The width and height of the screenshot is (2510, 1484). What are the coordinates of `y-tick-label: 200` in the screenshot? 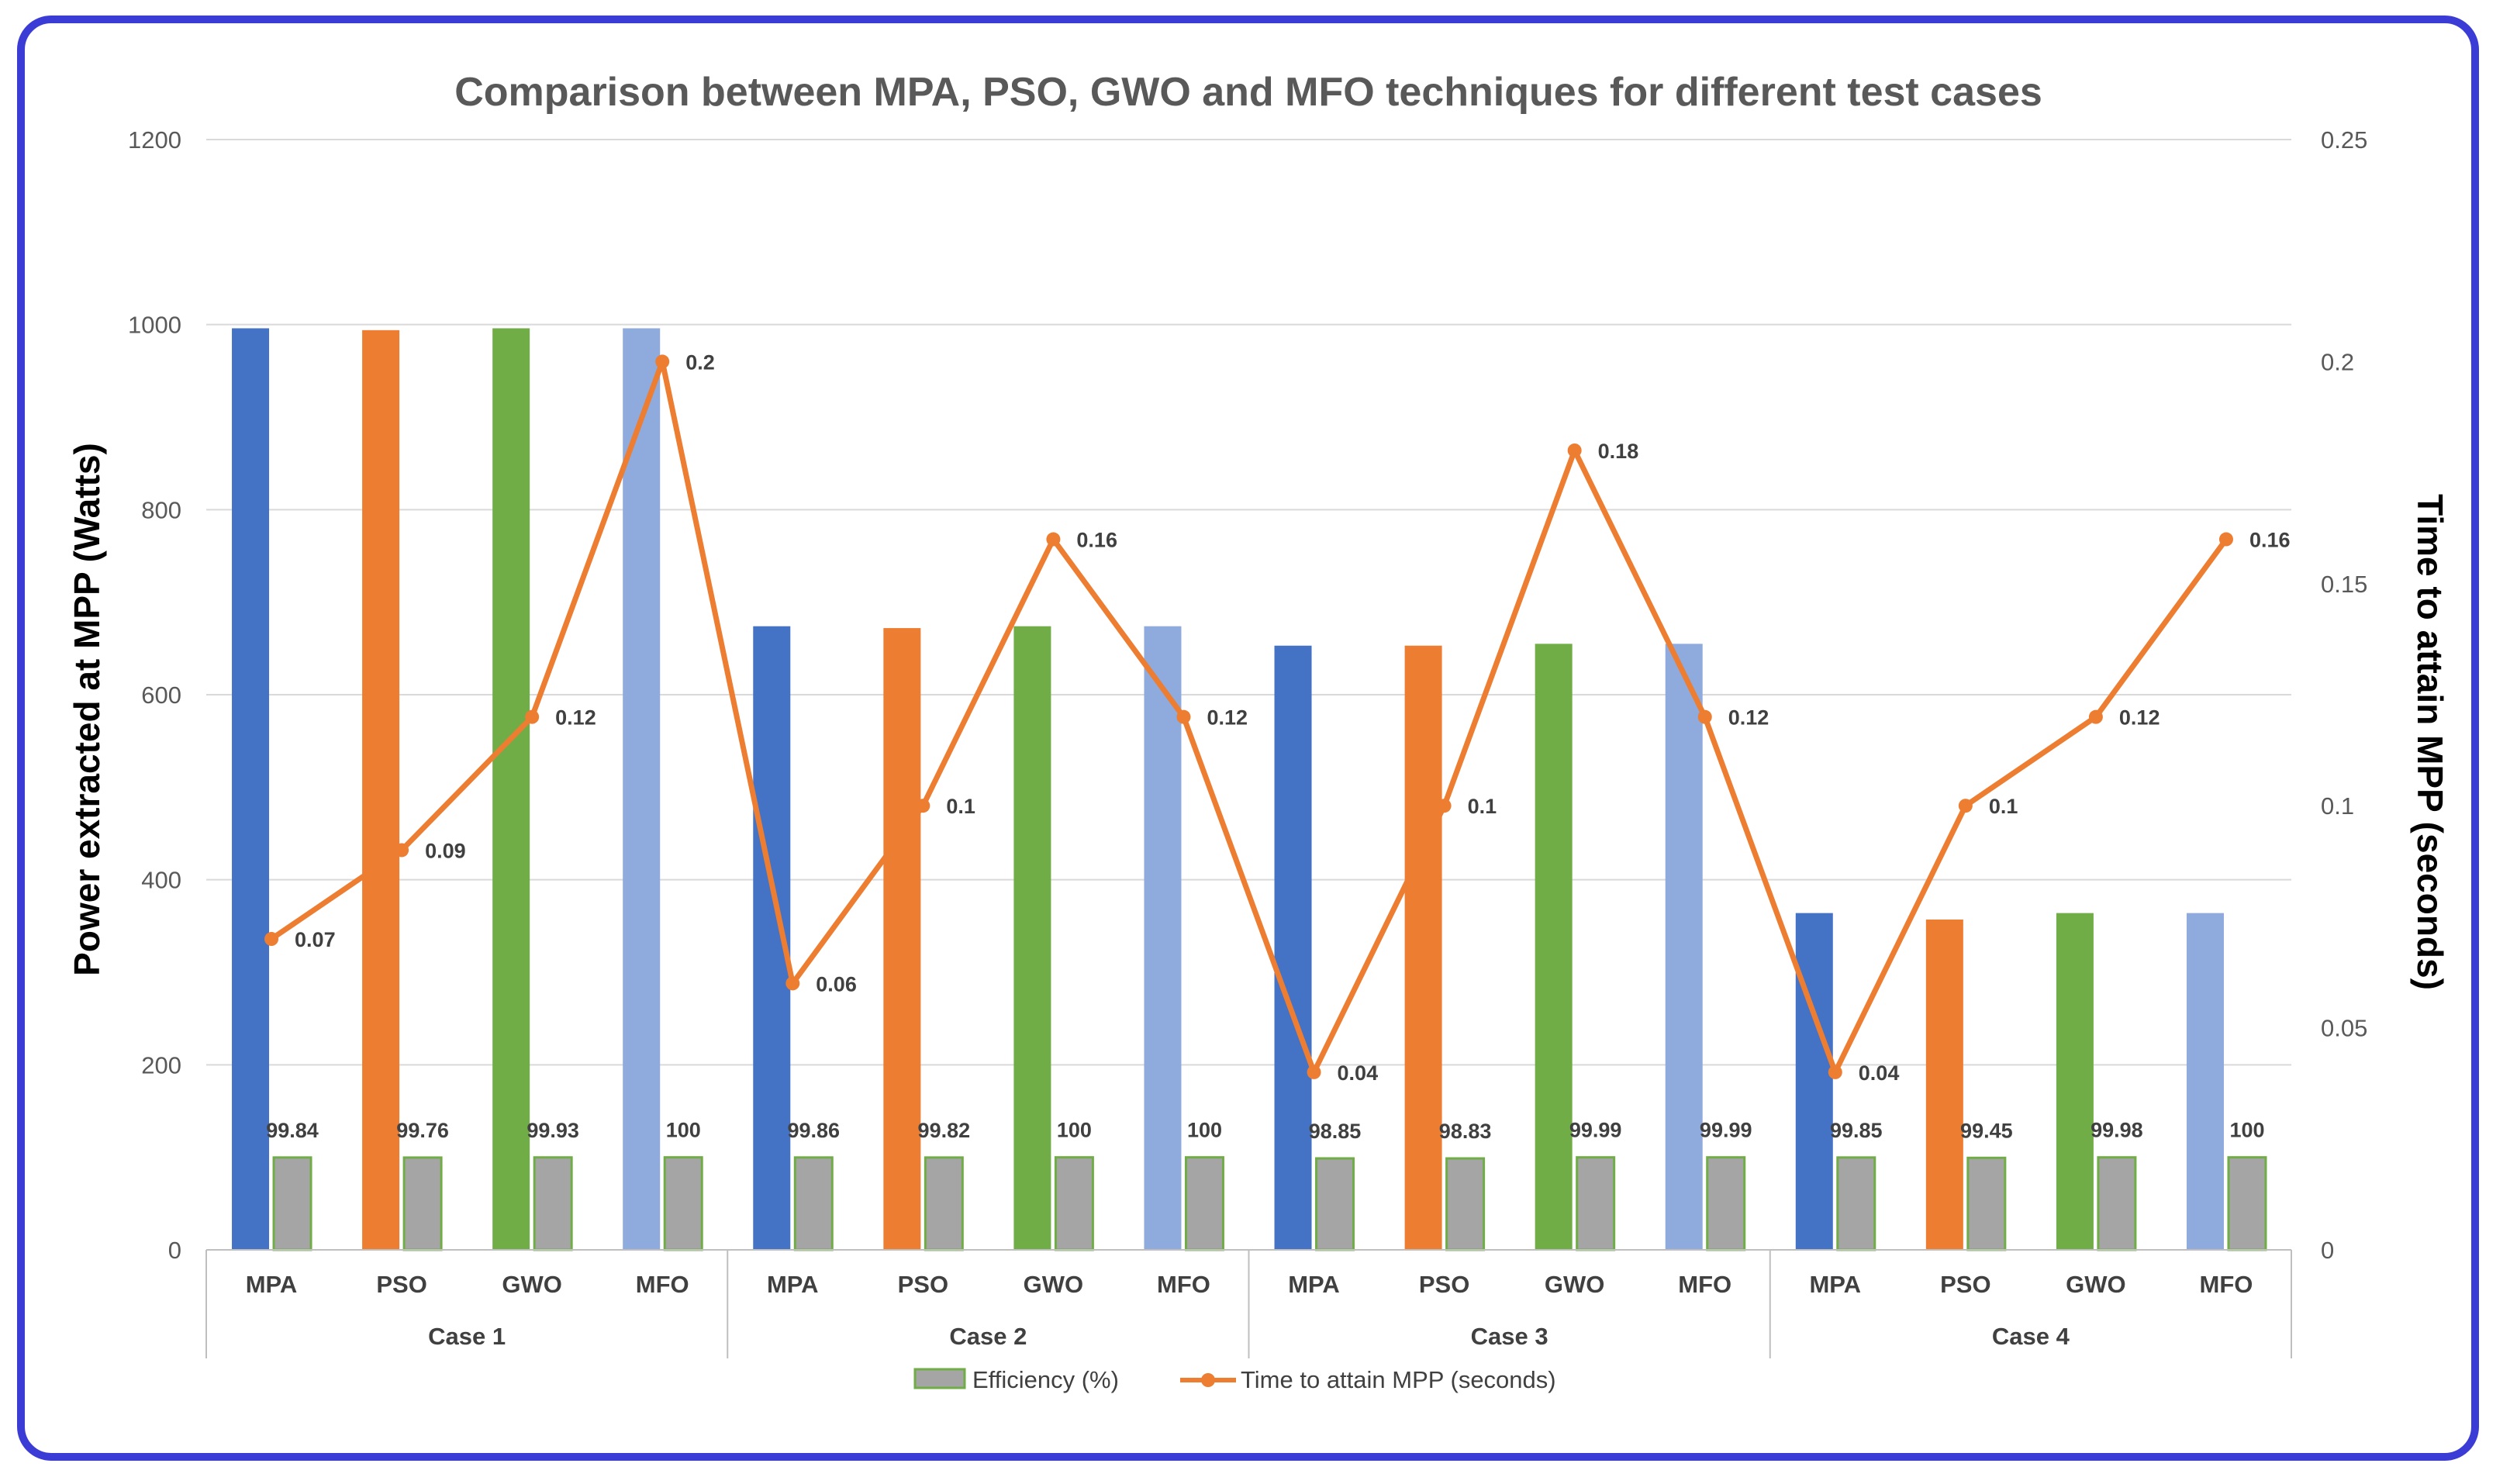 It's located at (161, 1065).